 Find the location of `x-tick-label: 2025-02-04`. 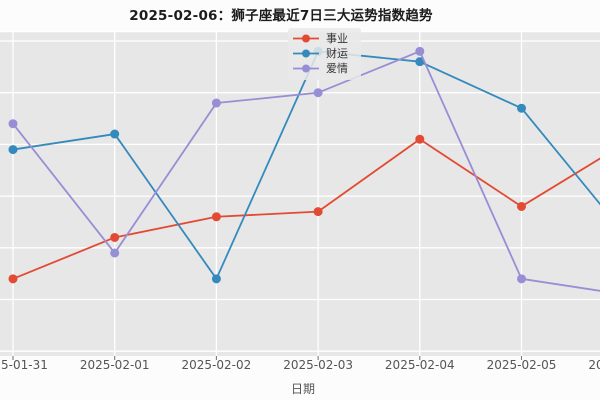

x-tick-label: 2025-02-04 is located at coordinates (419, 365).